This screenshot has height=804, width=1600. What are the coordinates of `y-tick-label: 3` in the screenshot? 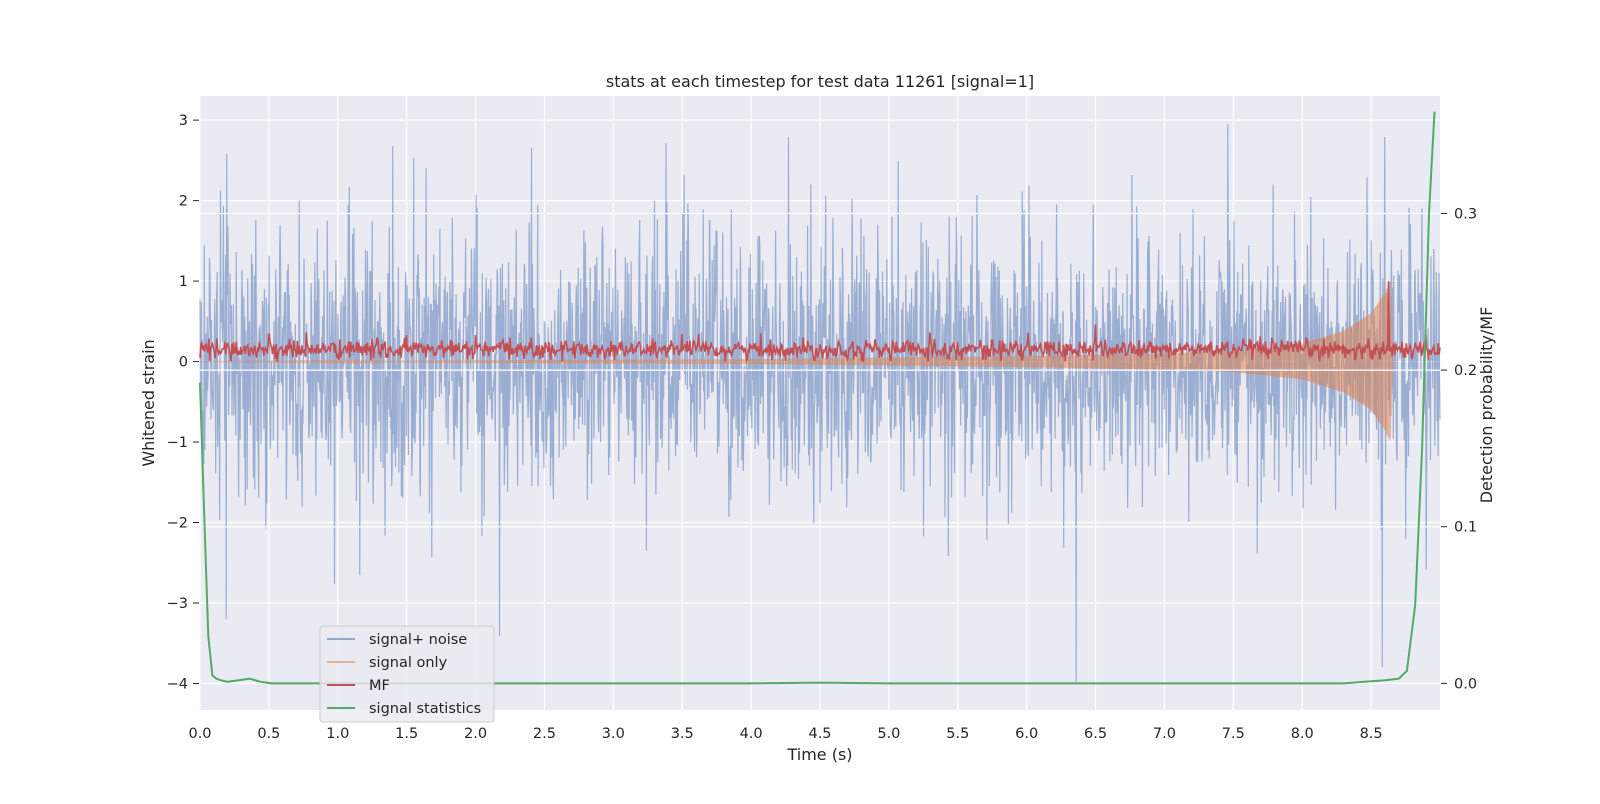 It's located at (183, 121).